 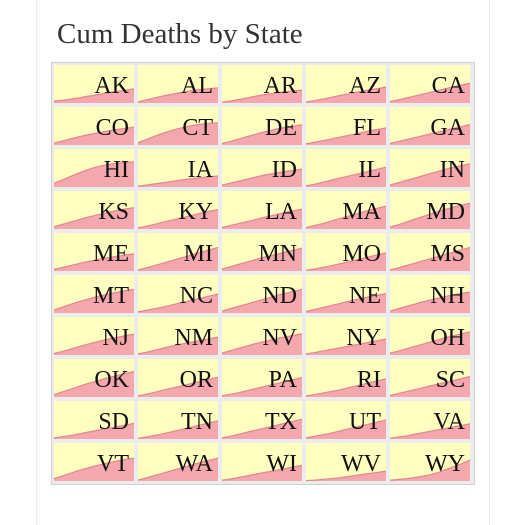 I want to click on state-panel-hi: HI, so click(x=94, y=168).